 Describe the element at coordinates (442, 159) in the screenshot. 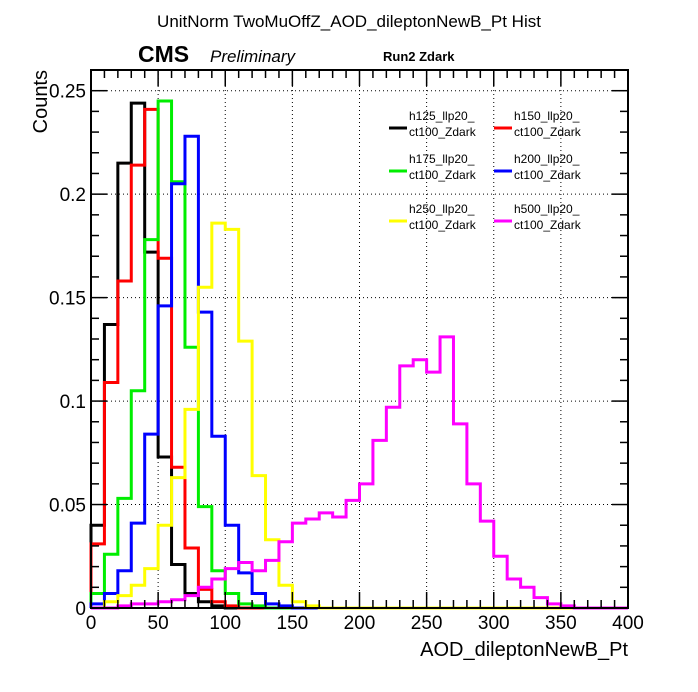

I see `legend-label-line1: h175_llp20_` at that location.